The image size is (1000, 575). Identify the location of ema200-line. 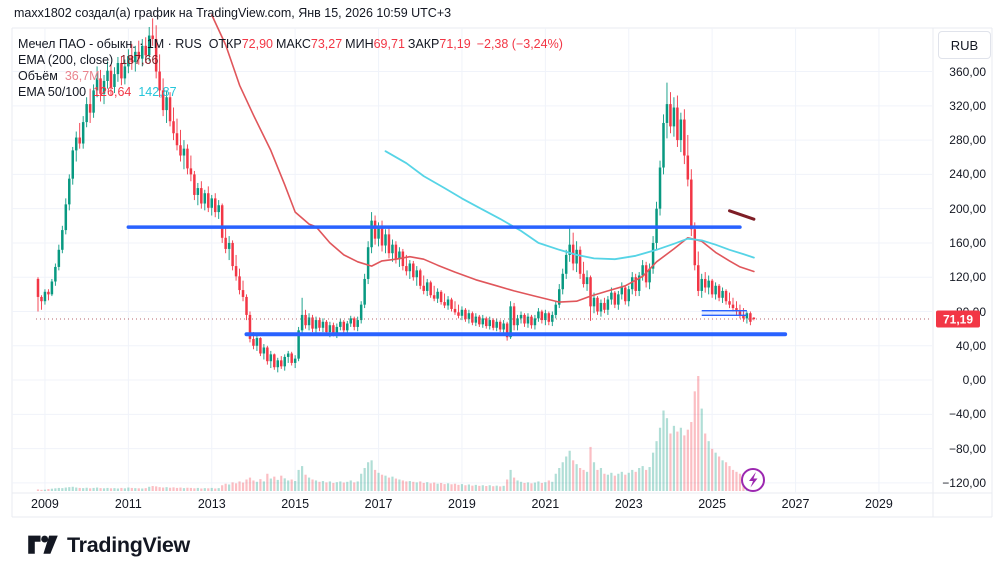
(742, 215).